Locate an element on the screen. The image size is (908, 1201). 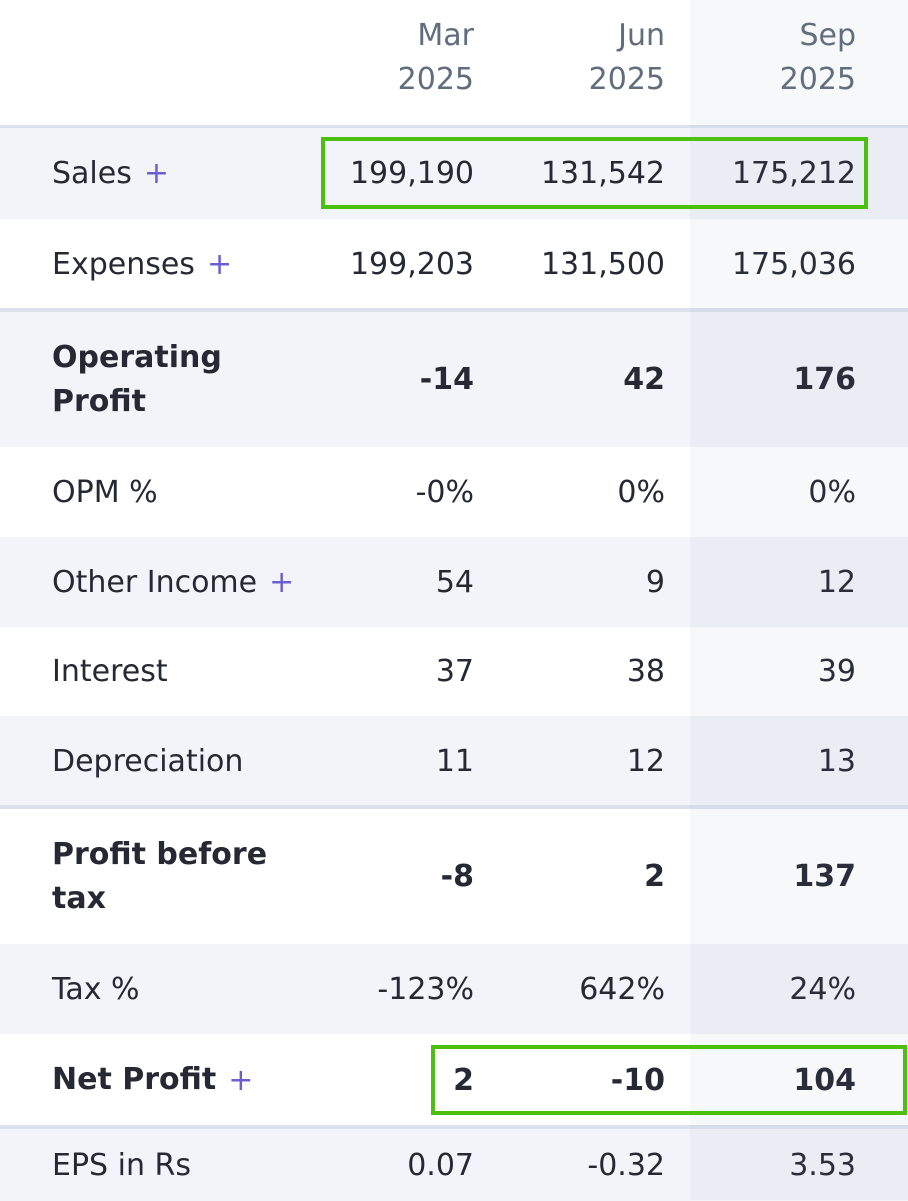
column-header-text: Sep 2025 is located at coordinates (817, 57).